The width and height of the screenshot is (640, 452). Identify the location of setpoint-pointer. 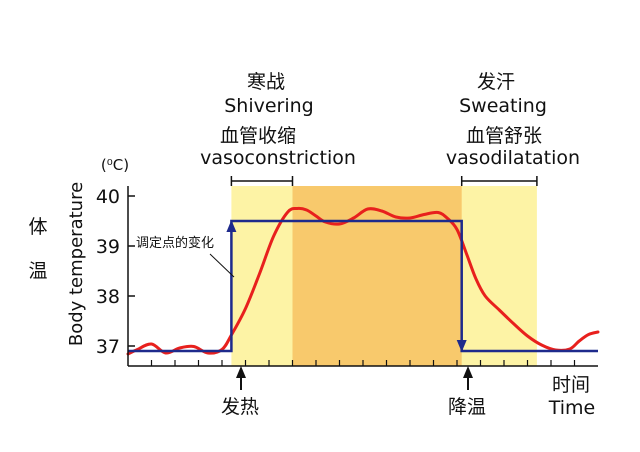
(222, 265).